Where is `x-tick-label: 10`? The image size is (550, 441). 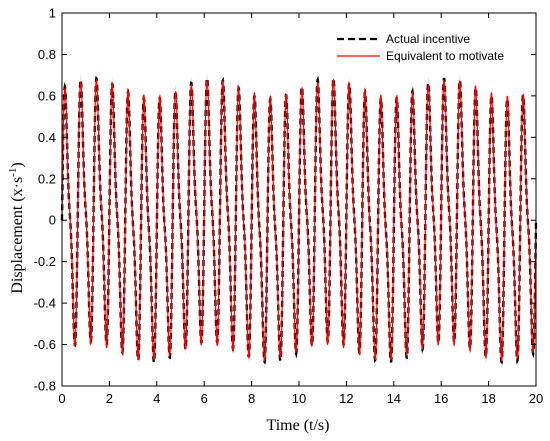 x-tick-label: 10 is located at coordinates (299, 398).